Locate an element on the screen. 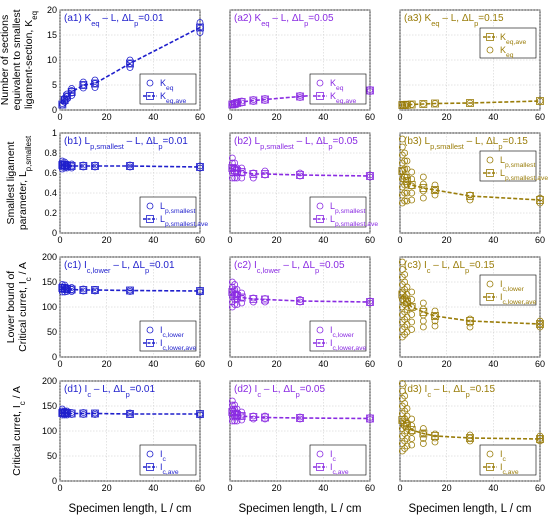 The width and height of the screenshot is (550, 518). row-ylabel: ligament-section, Keq​ is located at coordinates (31, 60).